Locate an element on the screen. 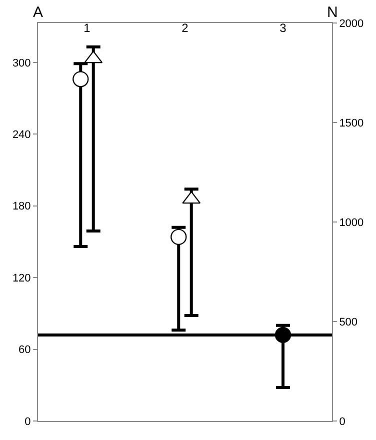 Image resolution: width=376 pixels, height=440 pixels. y2-tick-label: 500 is located at coordinates (348, 322).